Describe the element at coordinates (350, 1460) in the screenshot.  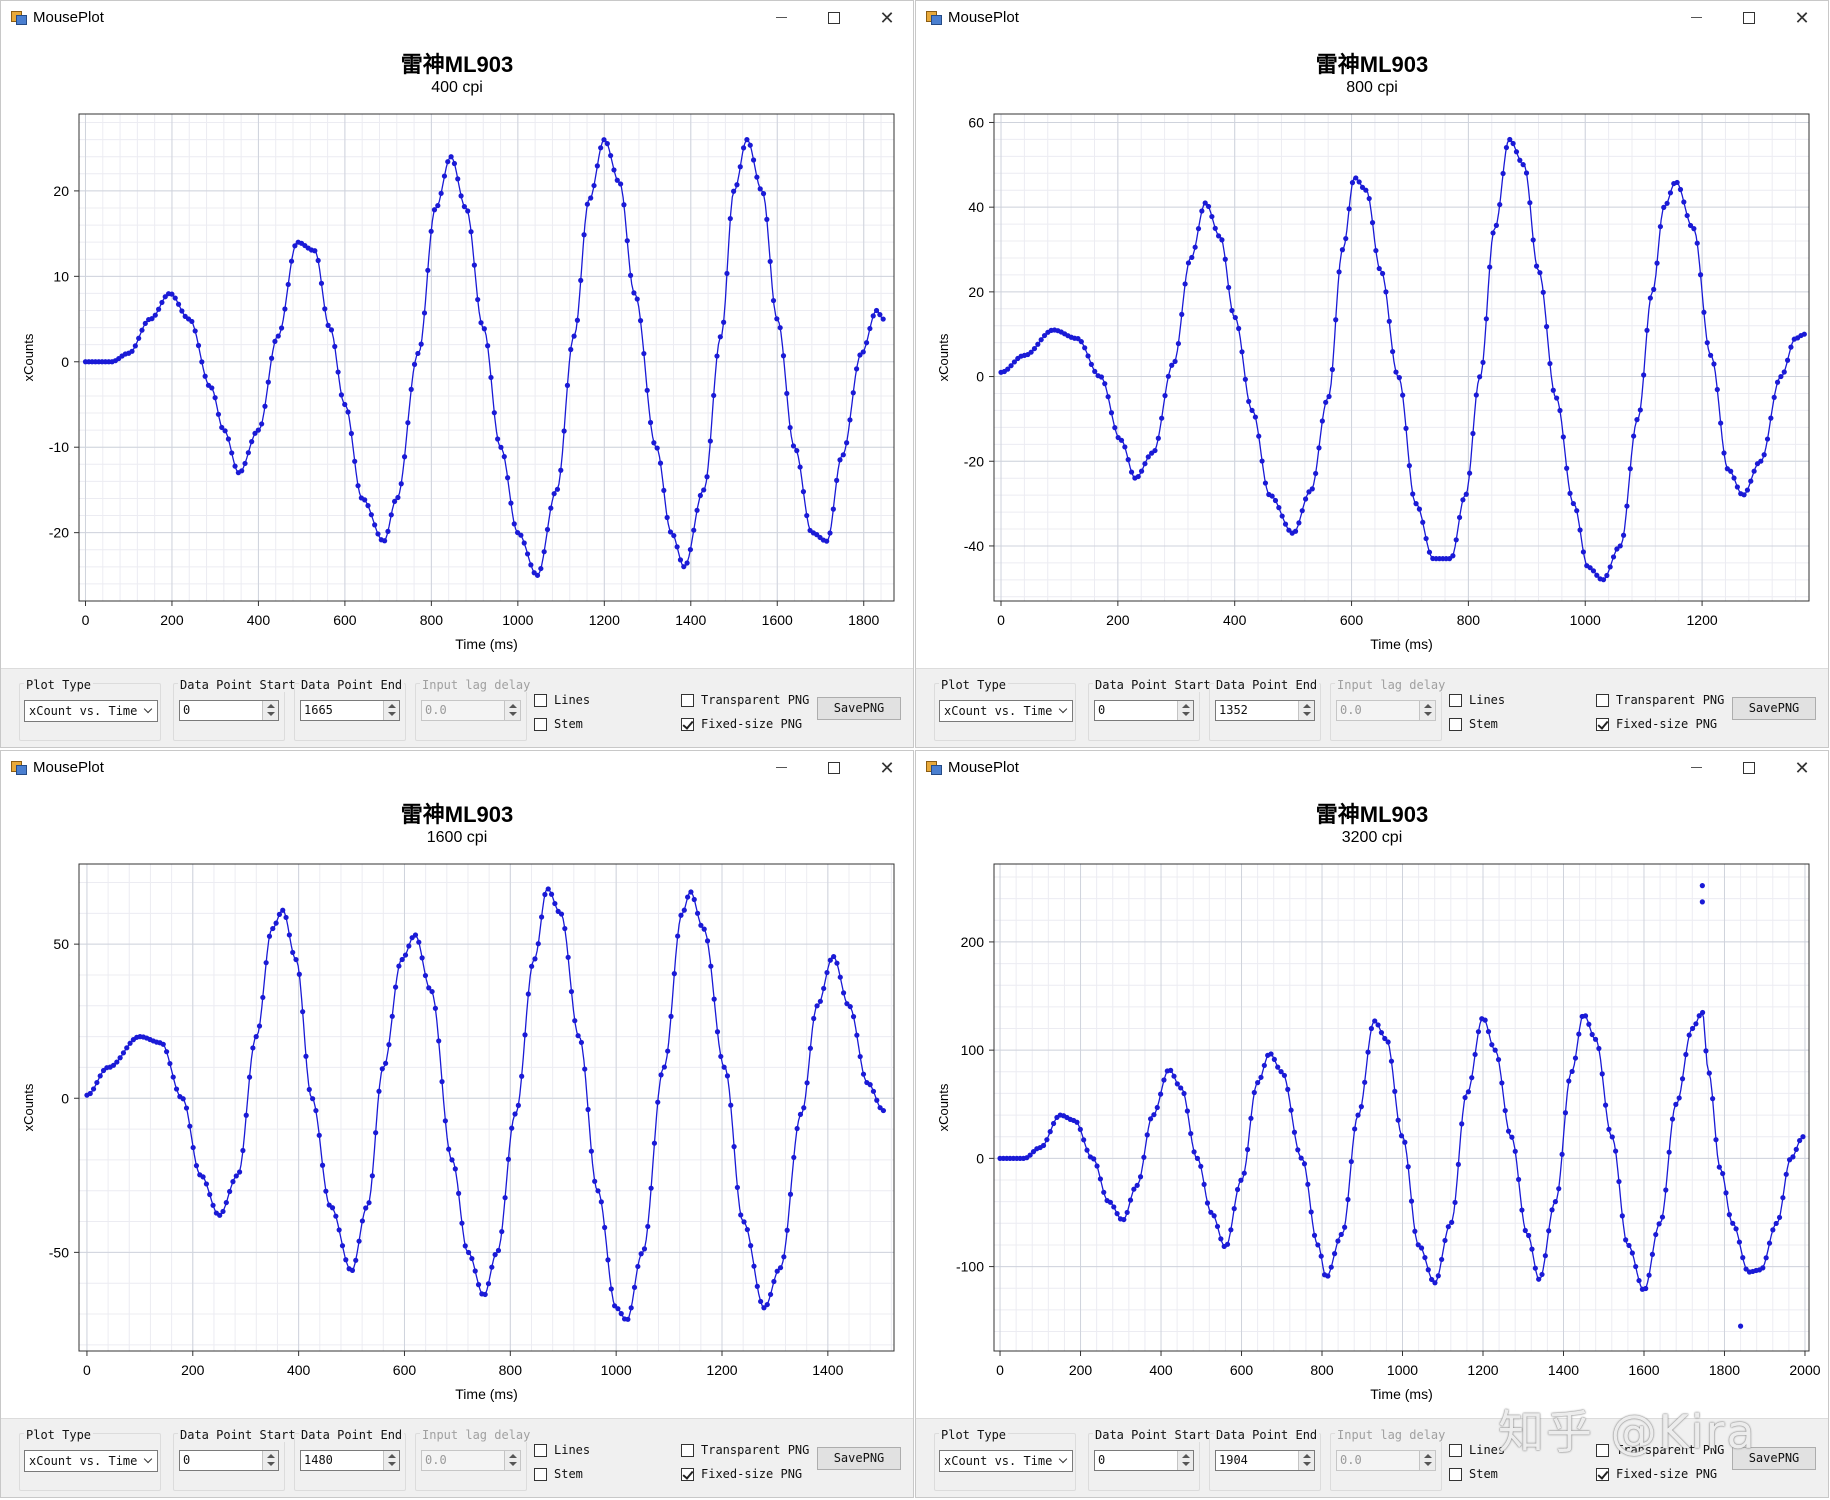
I see `data-end-input: 1480` at that location.